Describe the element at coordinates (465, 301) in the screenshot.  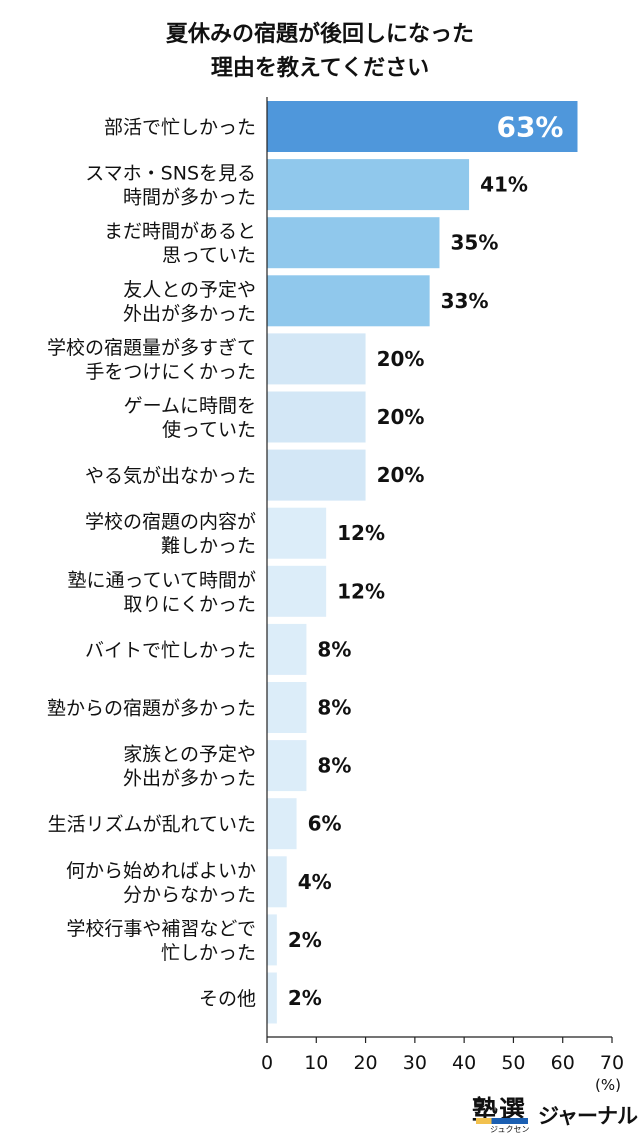
I see `data-label: 33%` at that location.